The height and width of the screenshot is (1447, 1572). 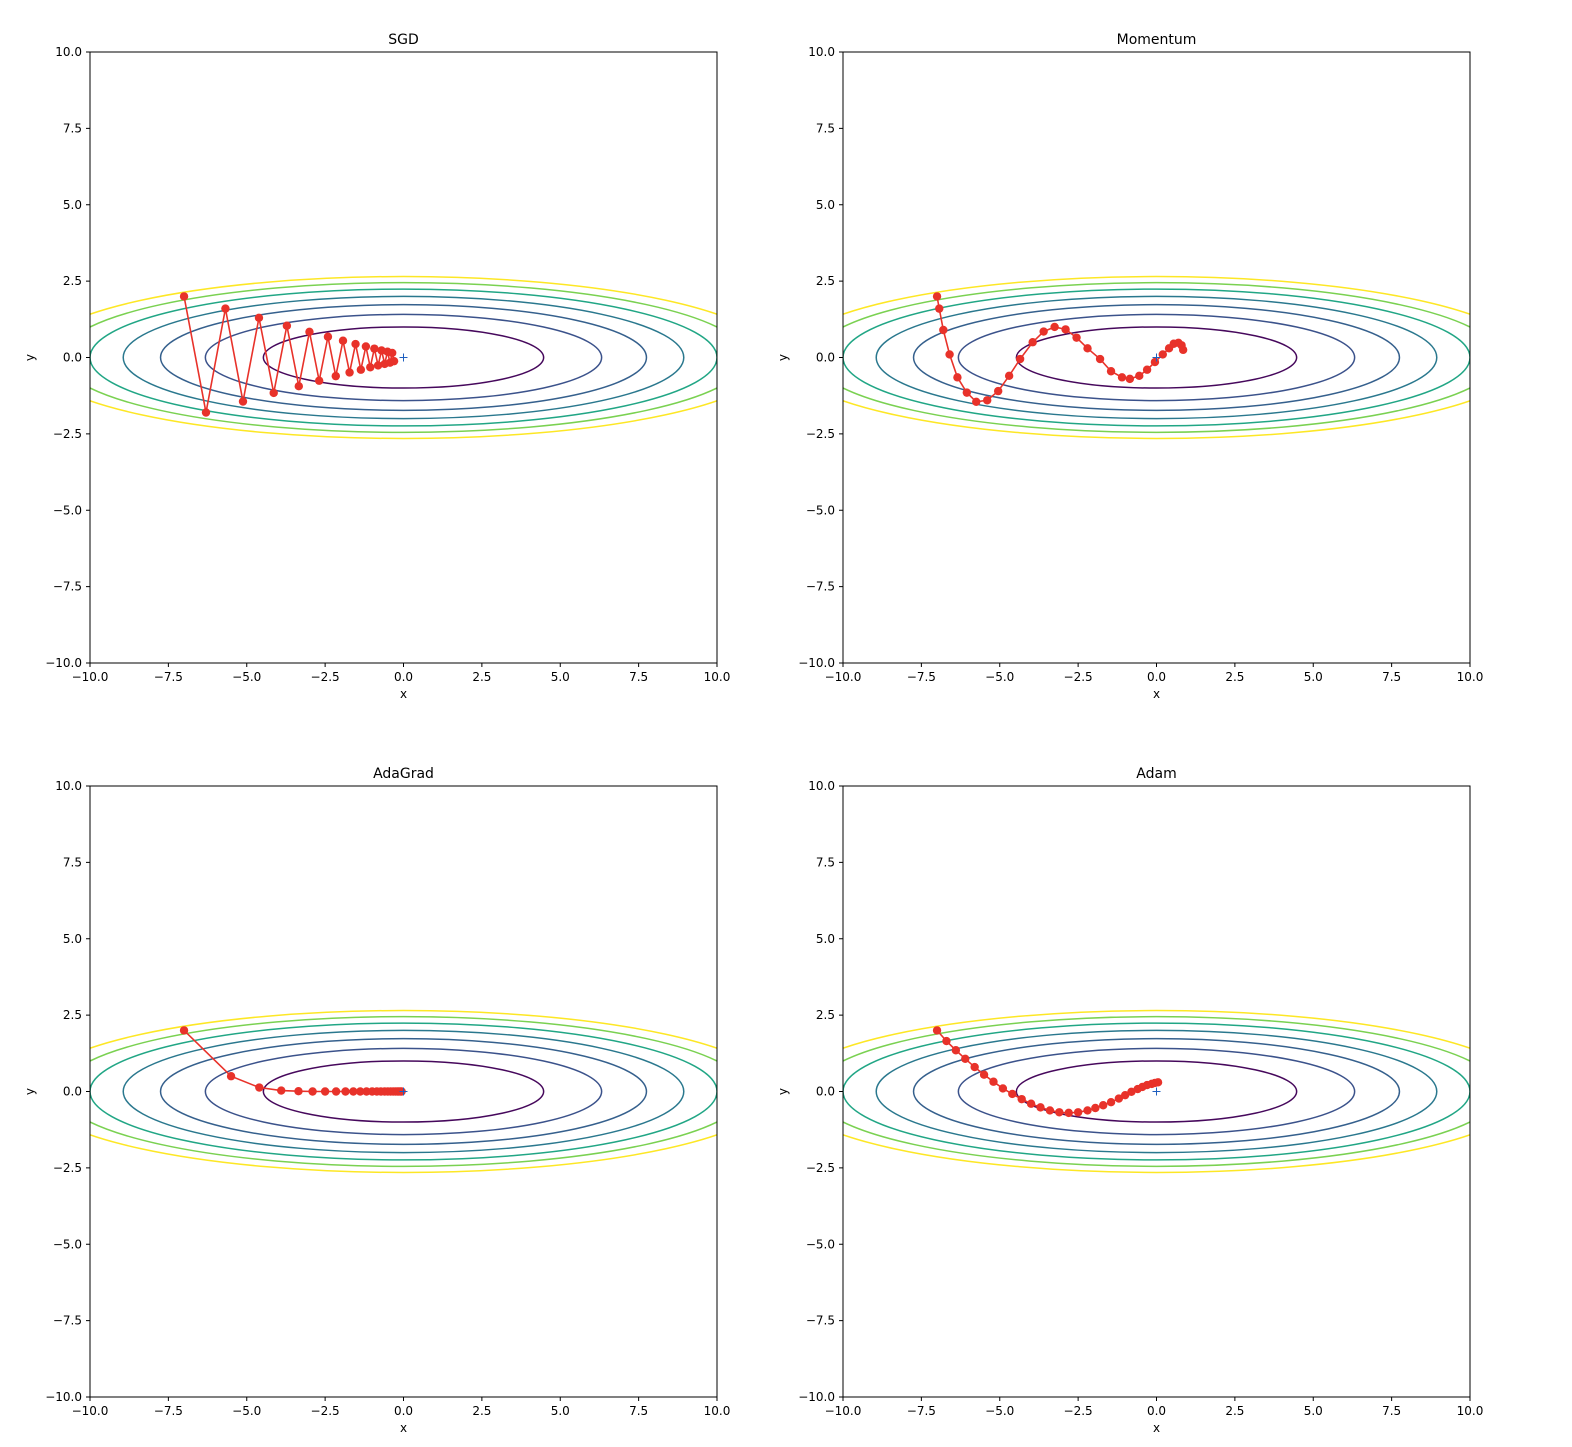 I want to click on x-tick-label: 2.5, so click(x=481, y=1411).